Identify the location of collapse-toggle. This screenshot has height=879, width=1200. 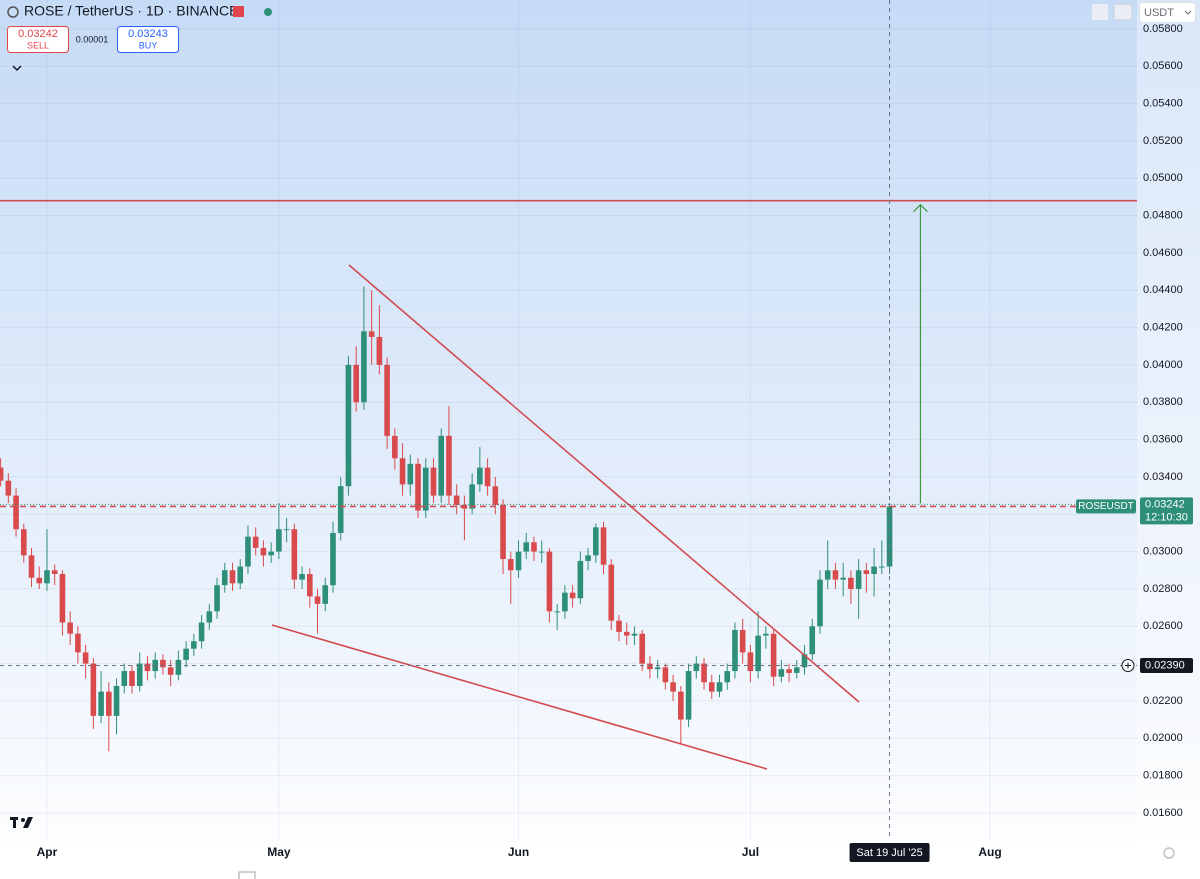
(17, 68).